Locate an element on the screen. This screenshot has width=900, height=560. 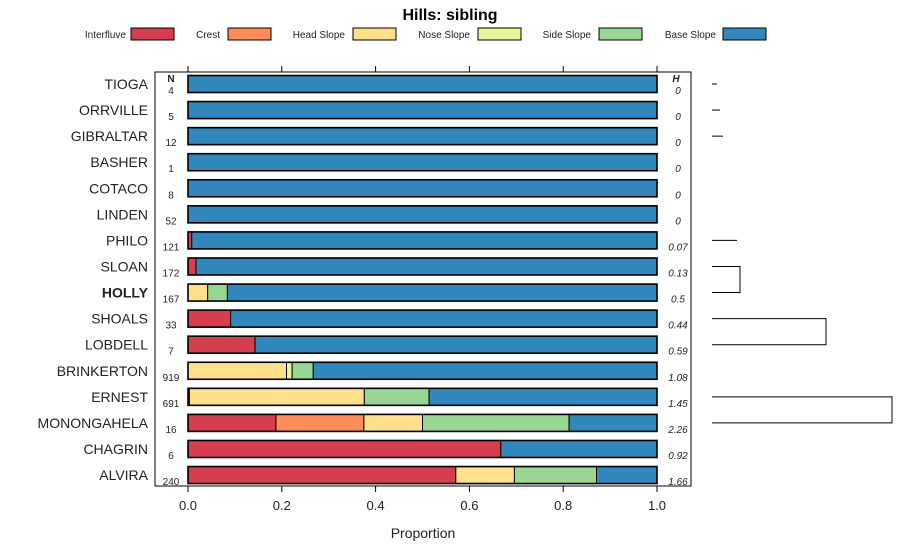
h-value: 0.44 is located at coordinates (678, 326).